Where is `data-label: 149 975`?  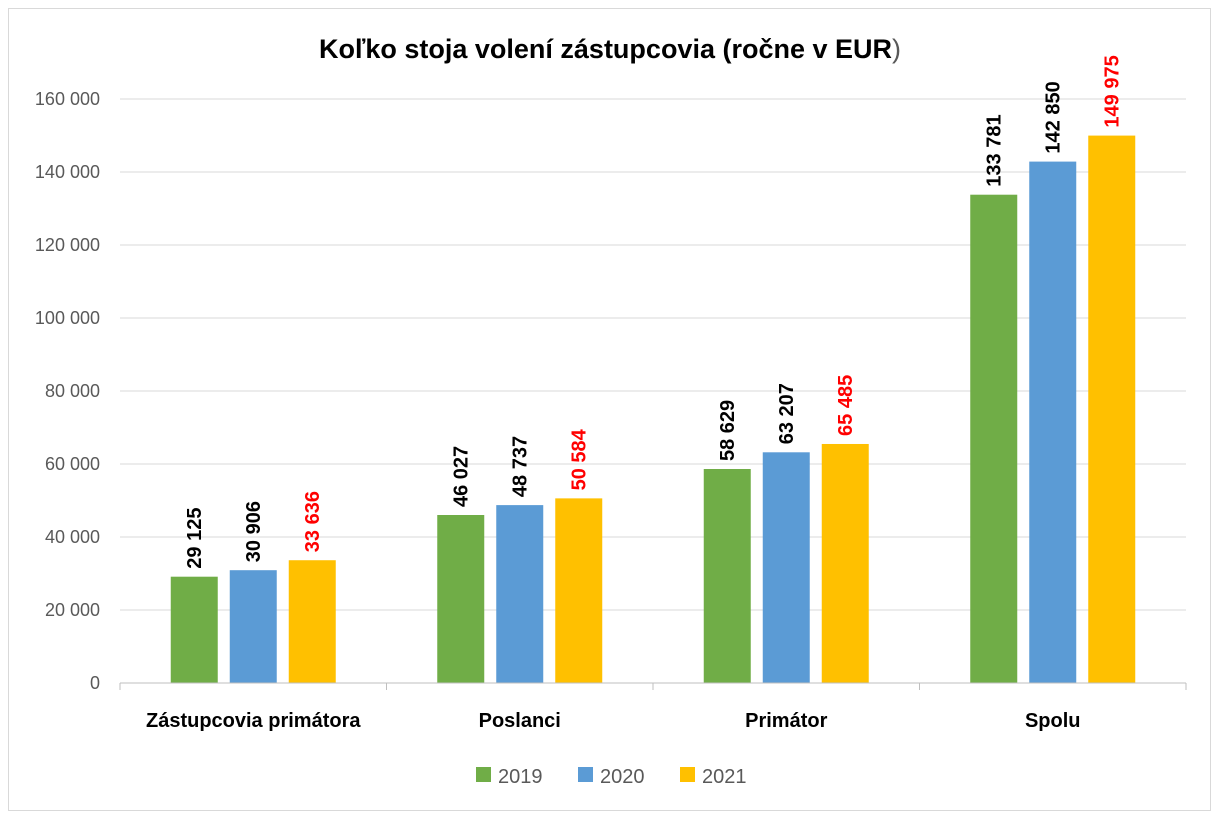 data-label: 149 975 is located at coordinates (1113, 91).